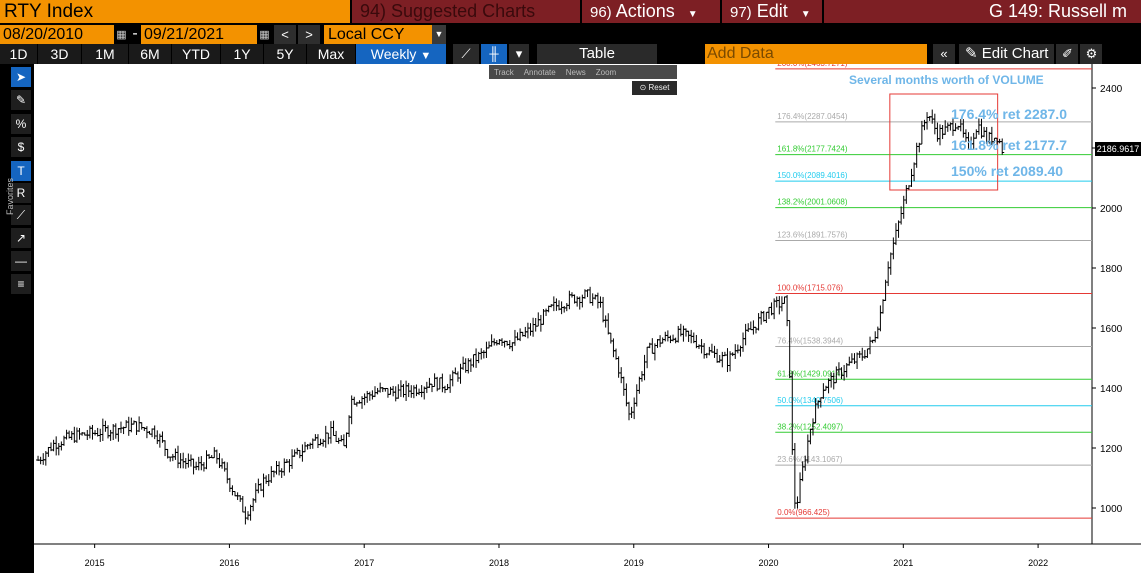 The image size is (1141, 573). I want to click on reset-icon: ⊙, so click(643, 87).